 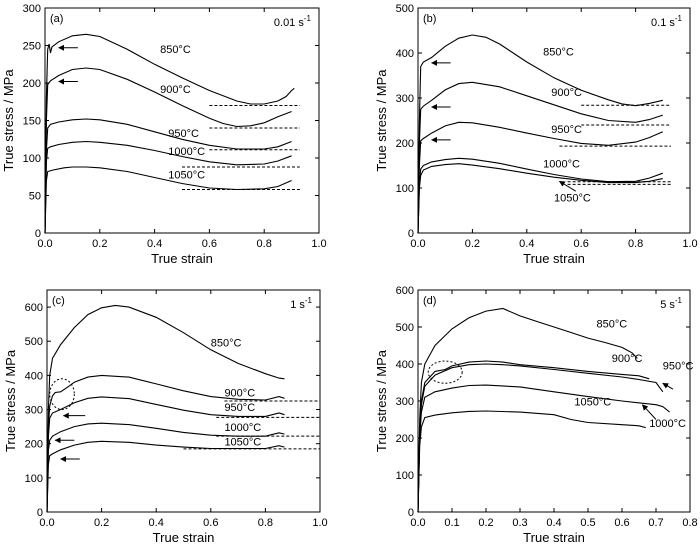 What do you see at coordinates (301, 23) in the screenshot?
I see `rate-unit: s` at bounding box center [301, 23].